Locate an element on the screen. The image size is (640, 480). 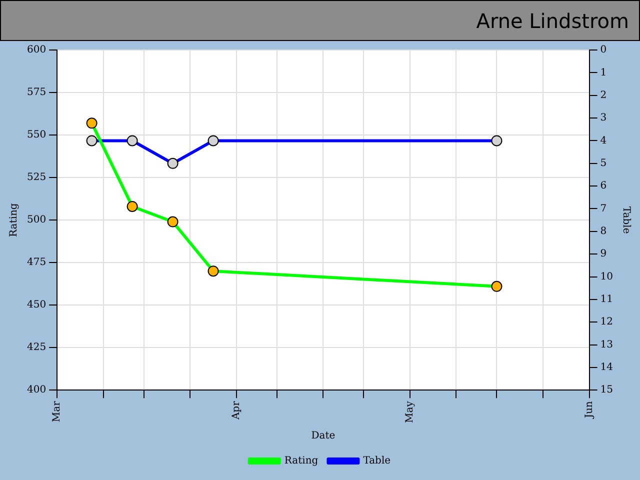
y-tick-label: 400 is located at coordinates (36, 390).